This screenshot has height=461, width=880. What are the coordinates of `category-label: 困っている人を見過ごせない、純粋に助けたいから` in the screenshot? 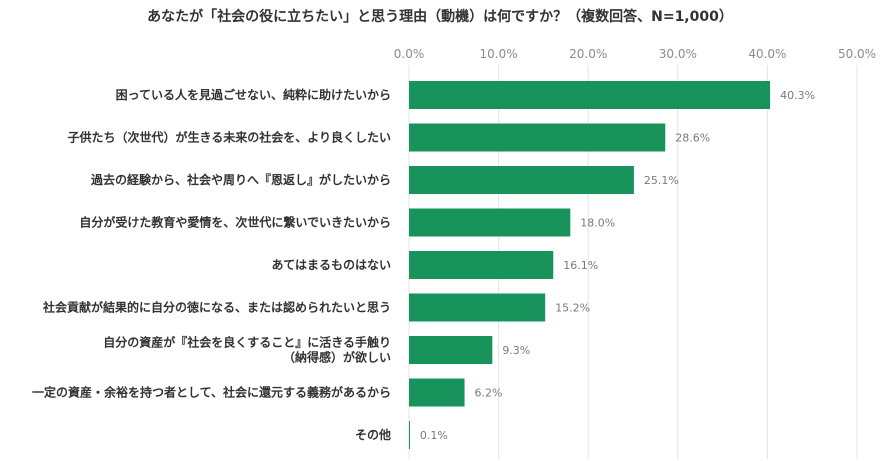 It's located at (253, 94).